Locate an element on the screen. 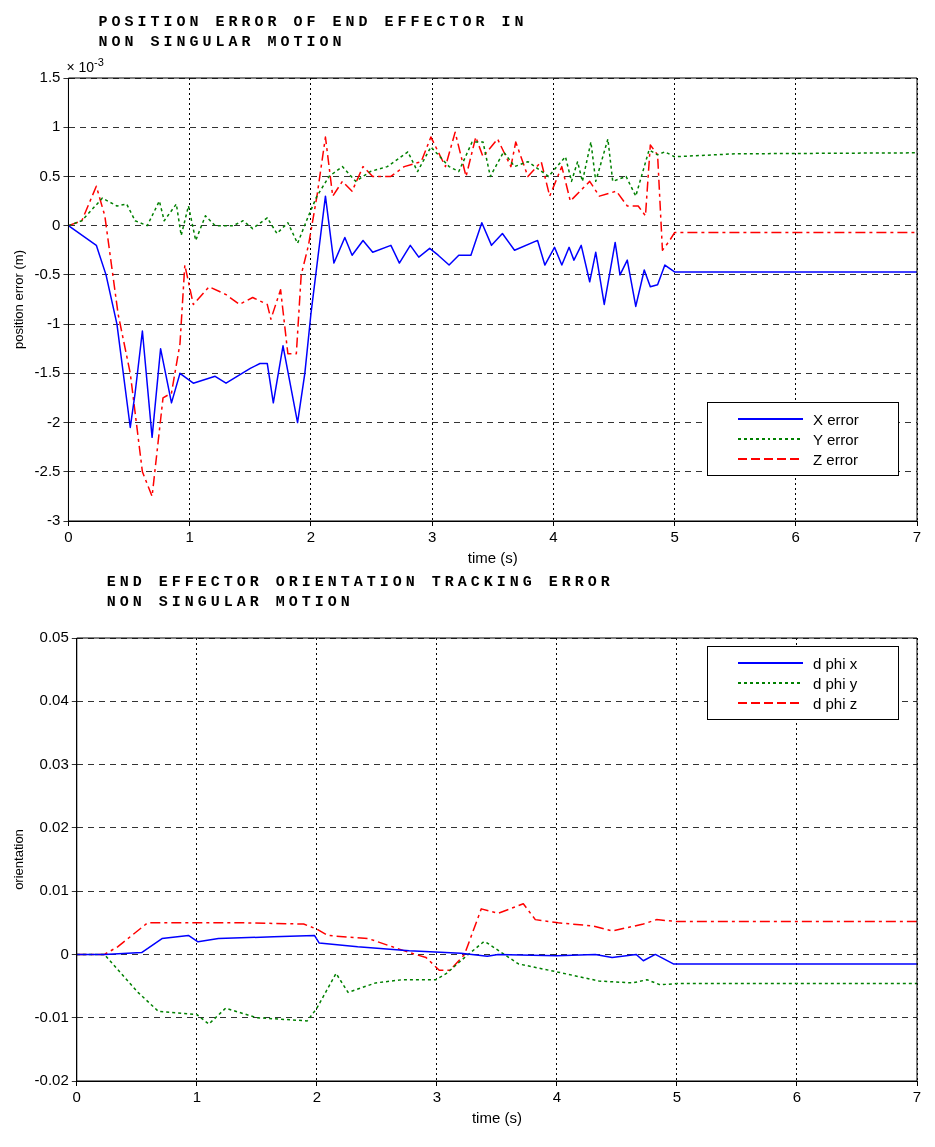 The height and width of the screenshot is (1147, 935). y-tick-label: -0.5 is located at coordinates (47, 274).